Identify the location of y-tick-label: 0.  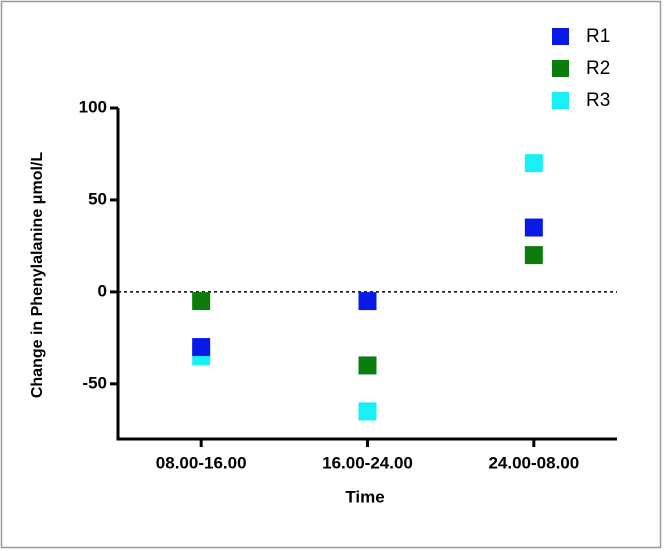
(102, 290).